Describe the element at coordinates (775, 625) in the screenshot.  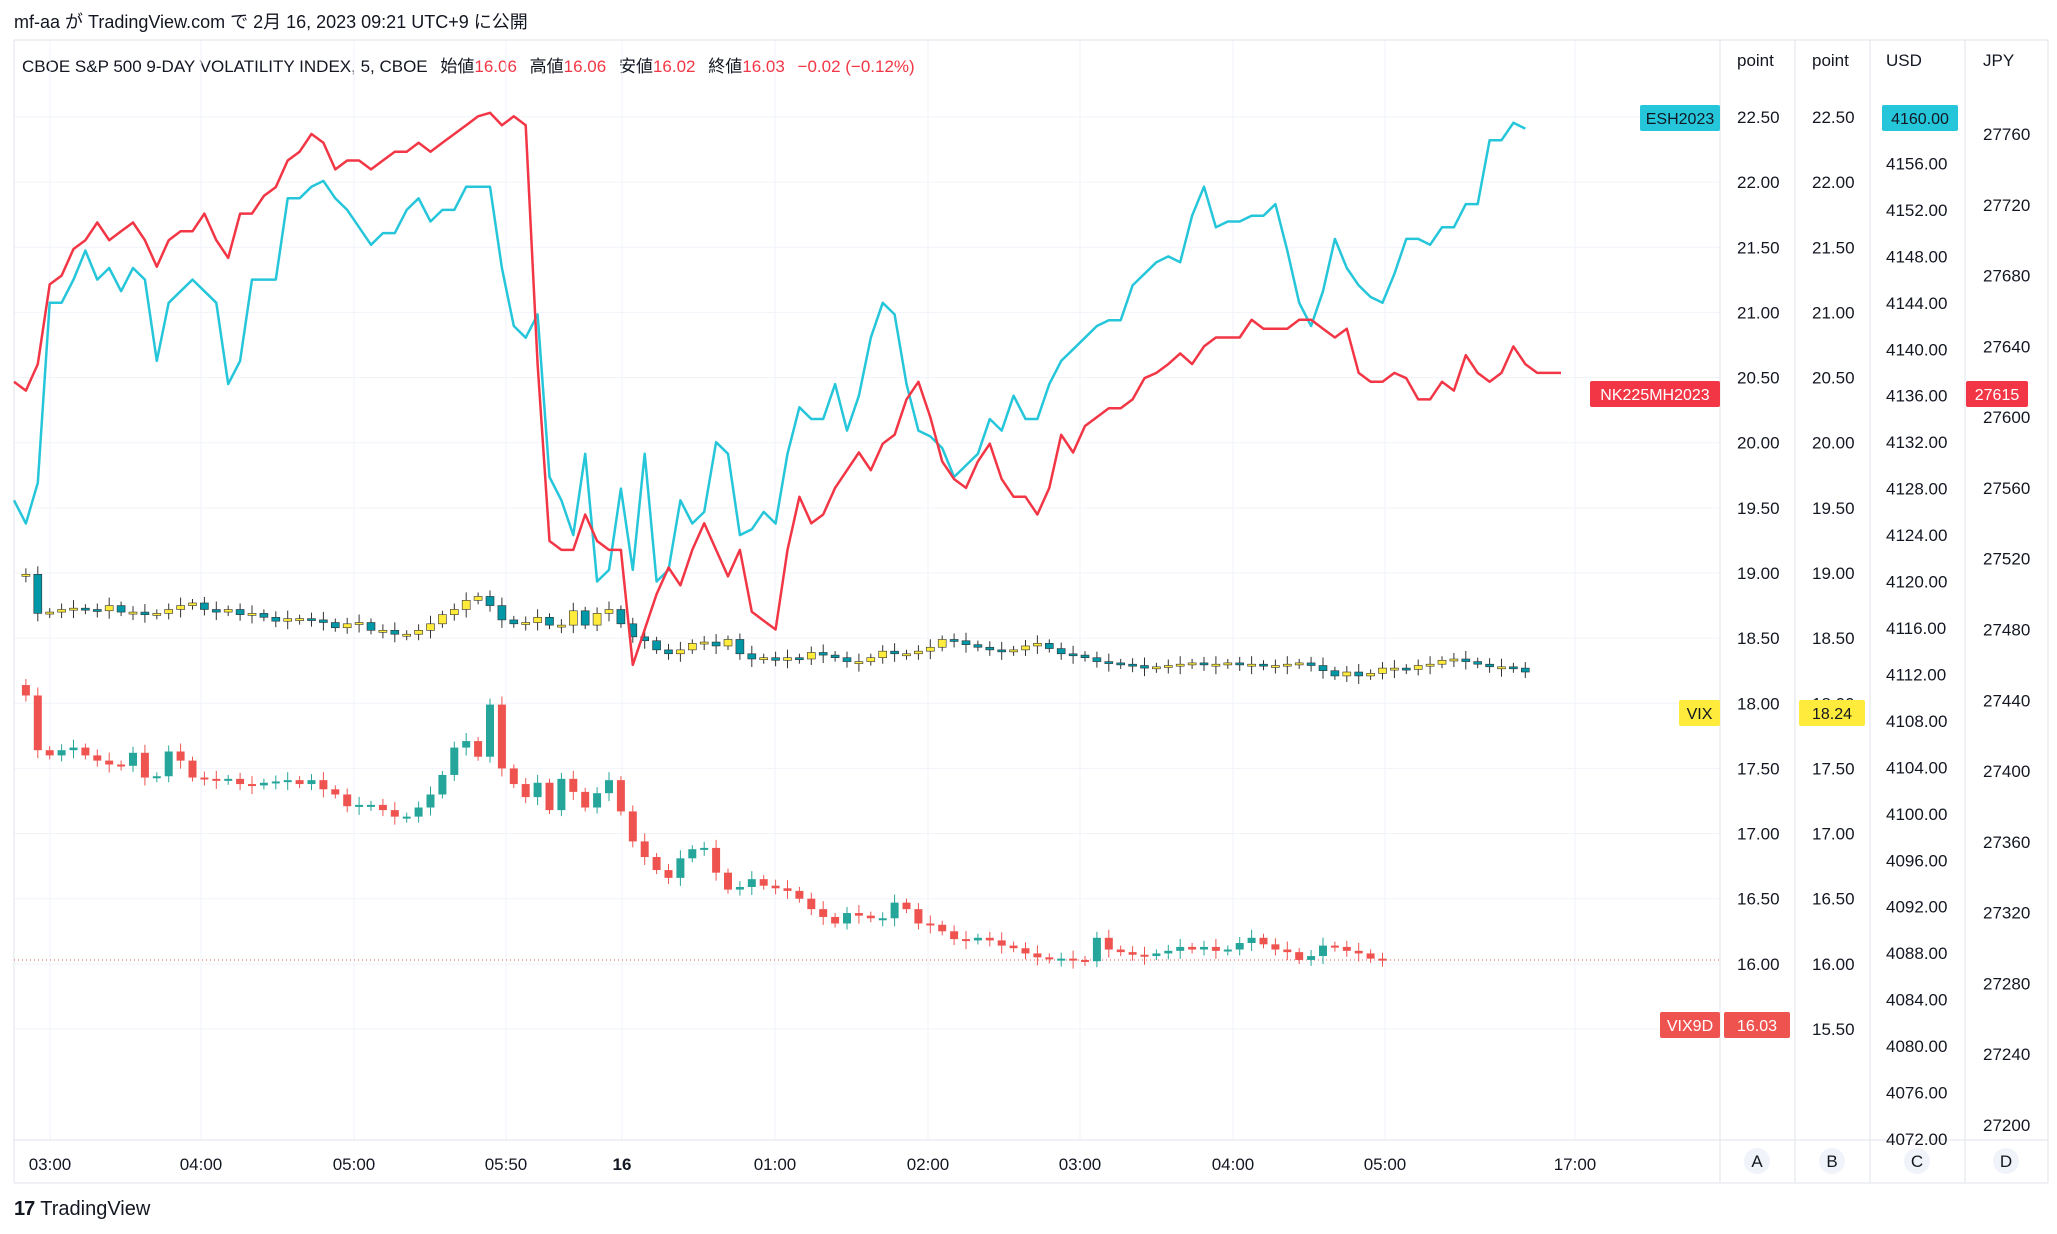
I see `vix-candles` at that location.